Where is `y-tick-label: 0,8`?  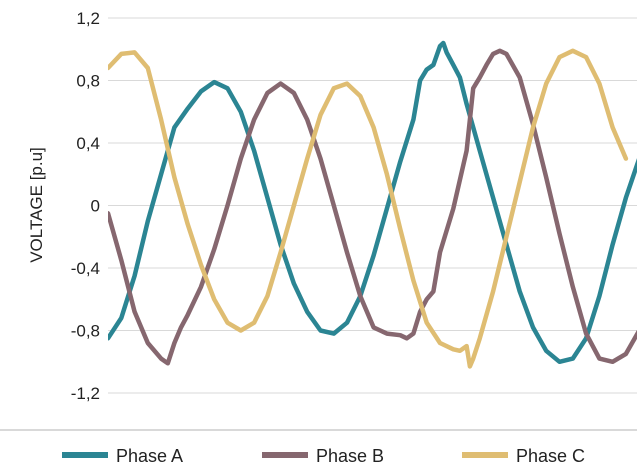 y-tick-label: 0,8 is located at coordinates (88, 81).